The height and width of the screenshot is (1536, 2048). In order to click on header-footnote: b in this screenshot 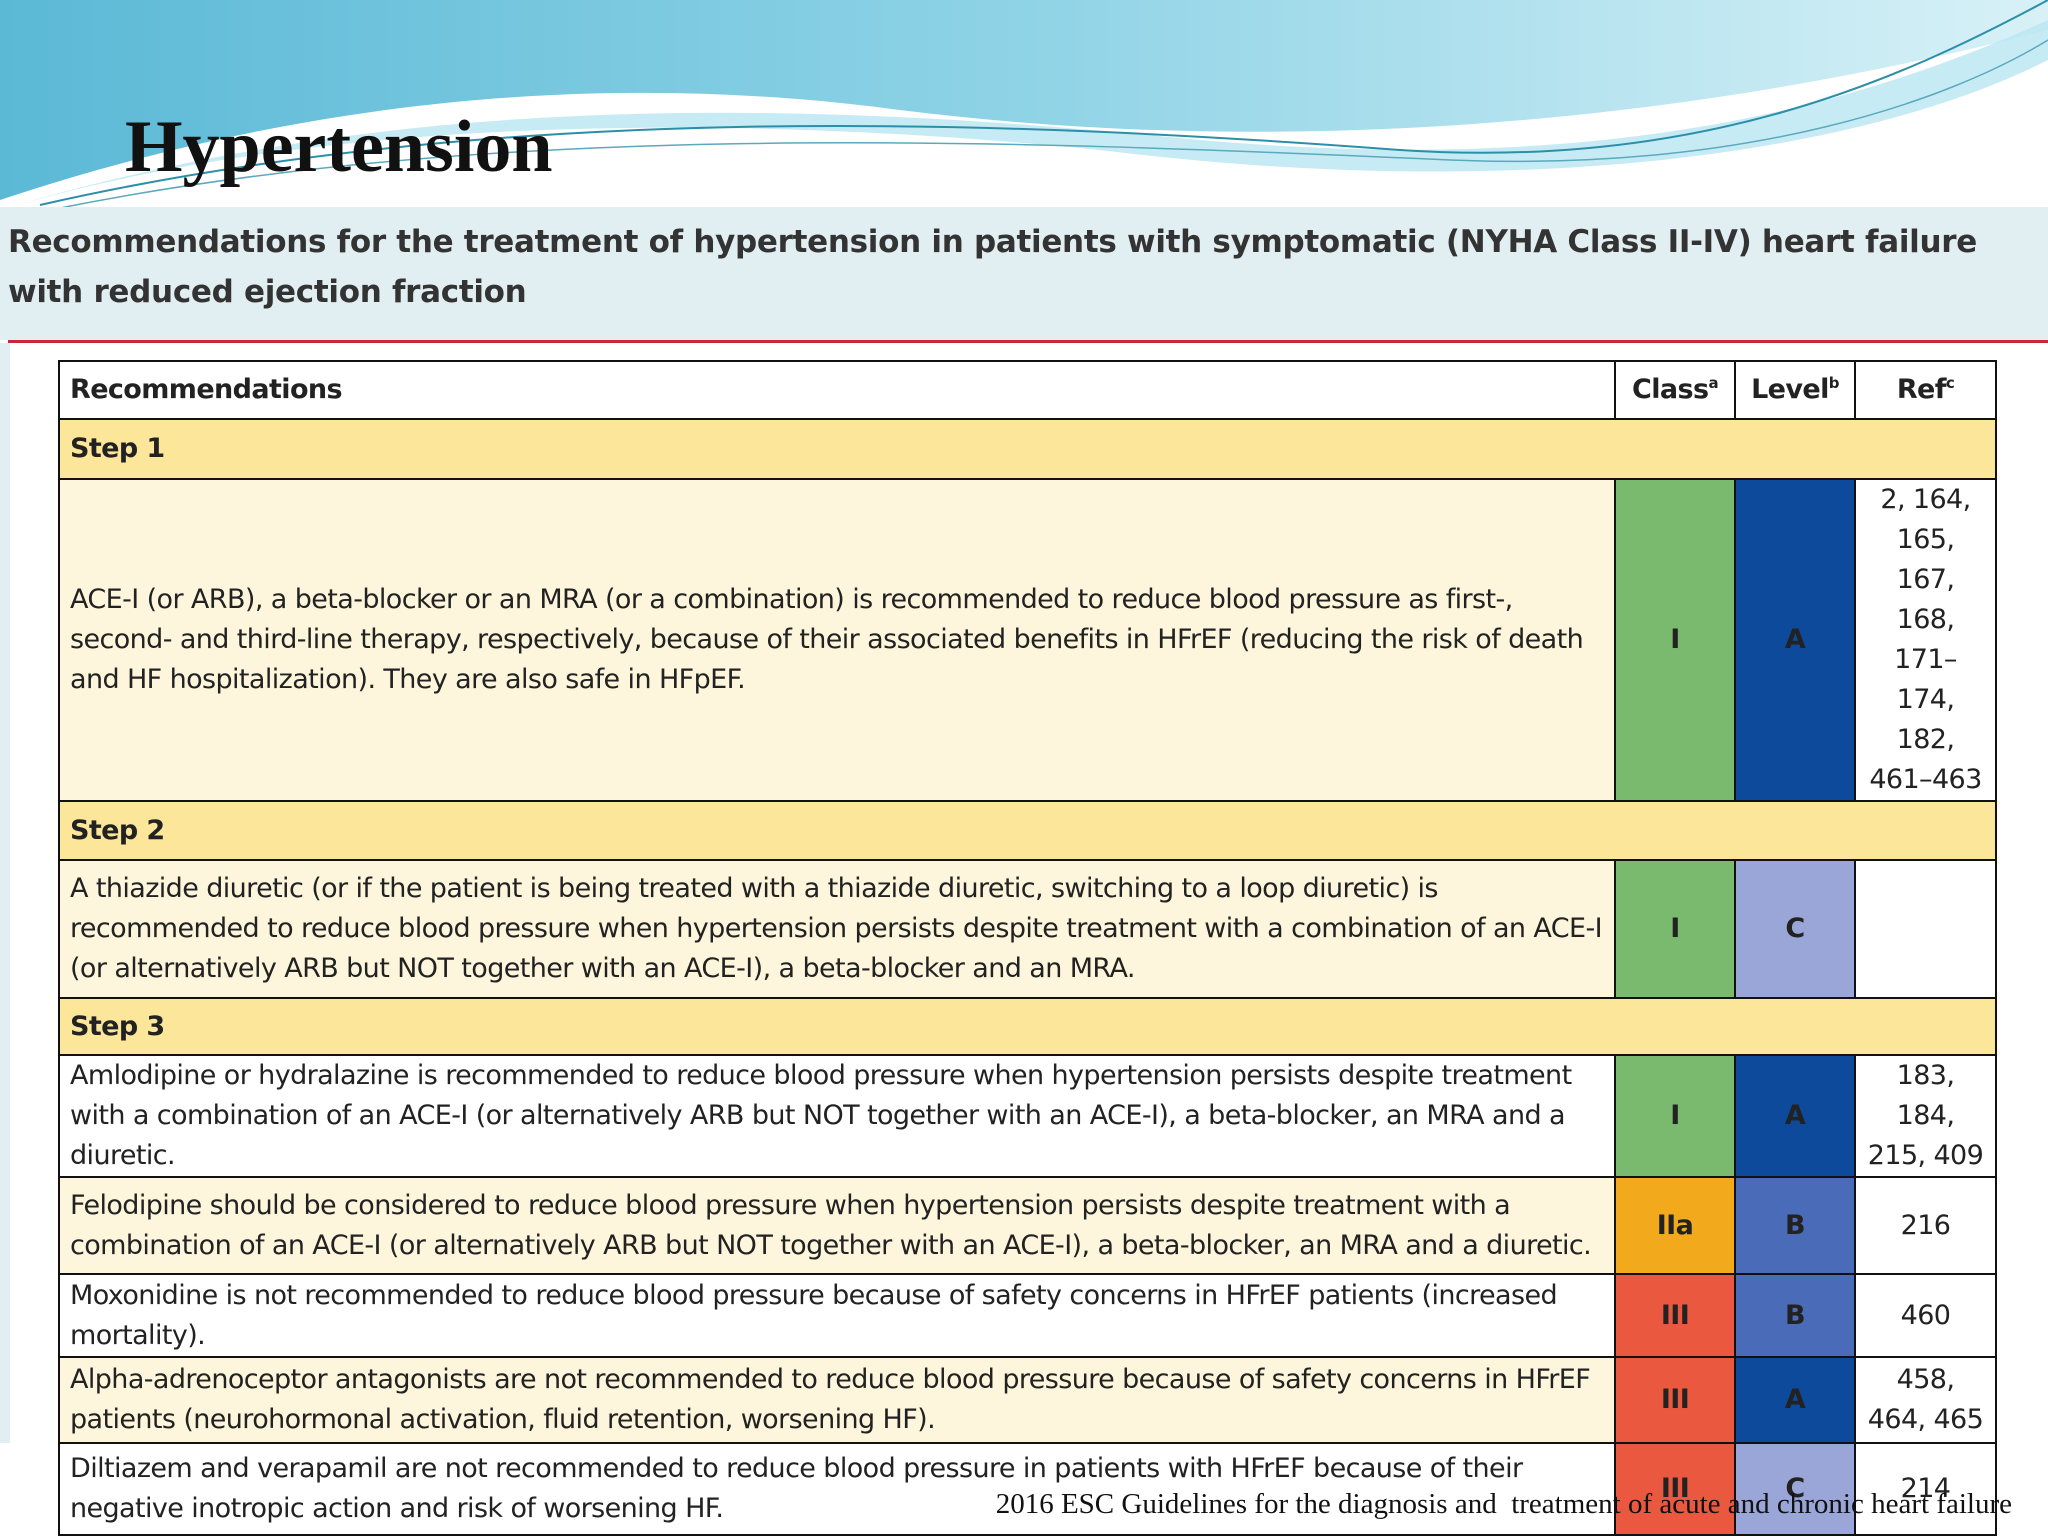, I will do `click(1834, 383)`.